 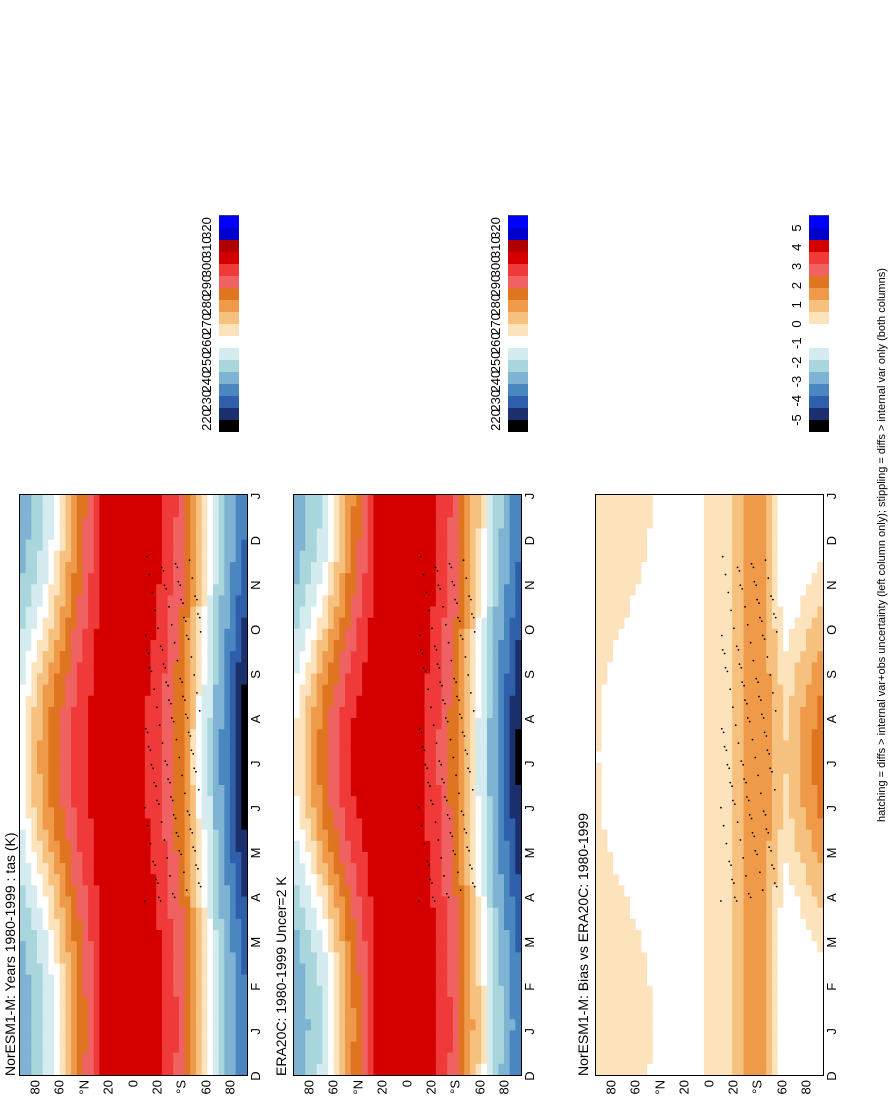 I want to click on colorbar-swatch, so click(x=518, y=257).